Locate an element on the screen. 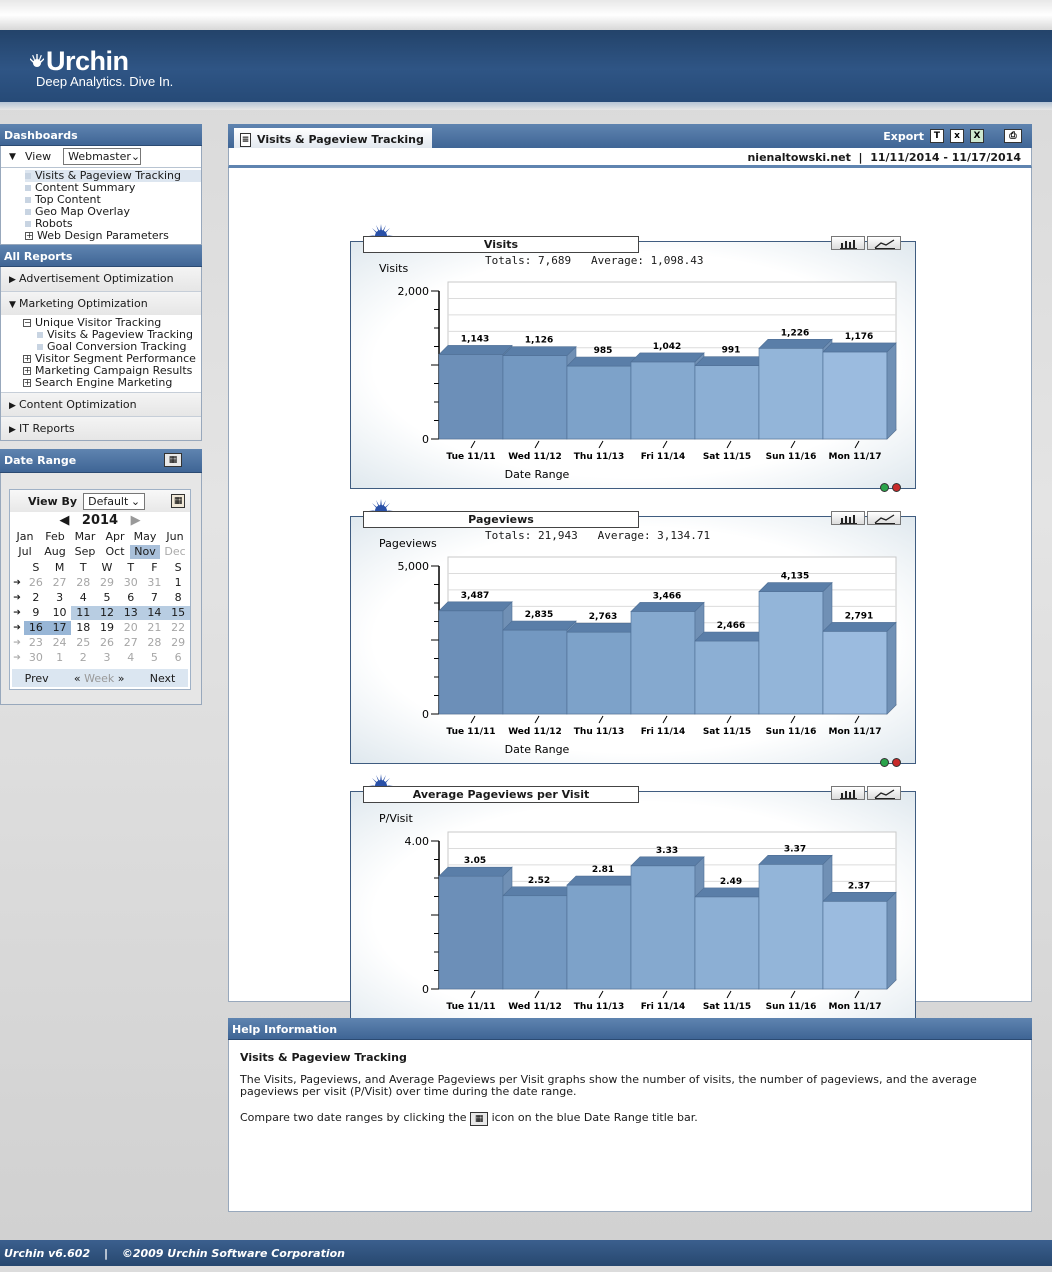  print-icon: ⎙ is located at coordinates (1013, 136).